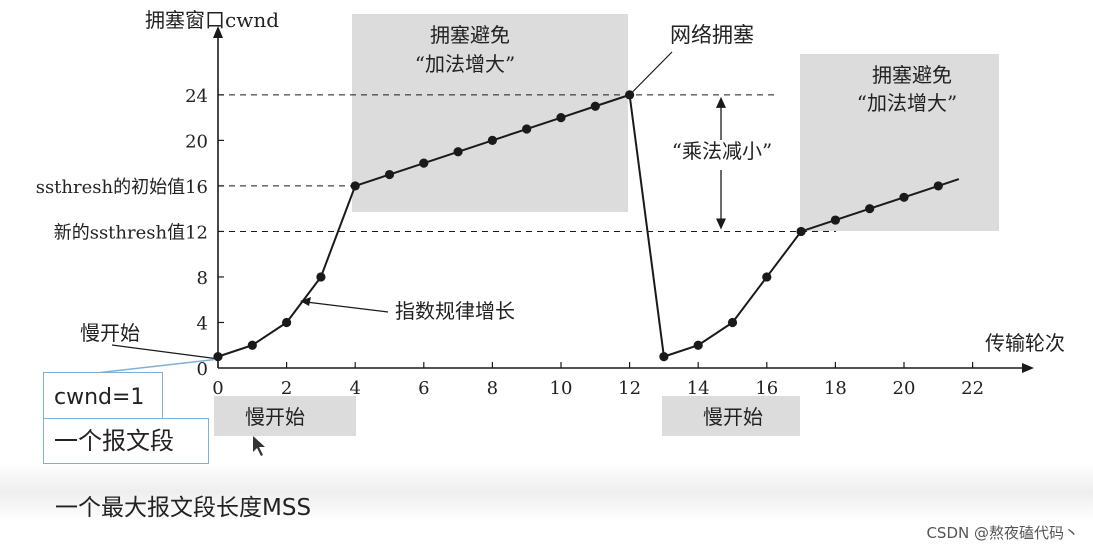 The height and width of the screenshot is (551, 1093). I want to click on guide-line-layer, so click(527, 163).